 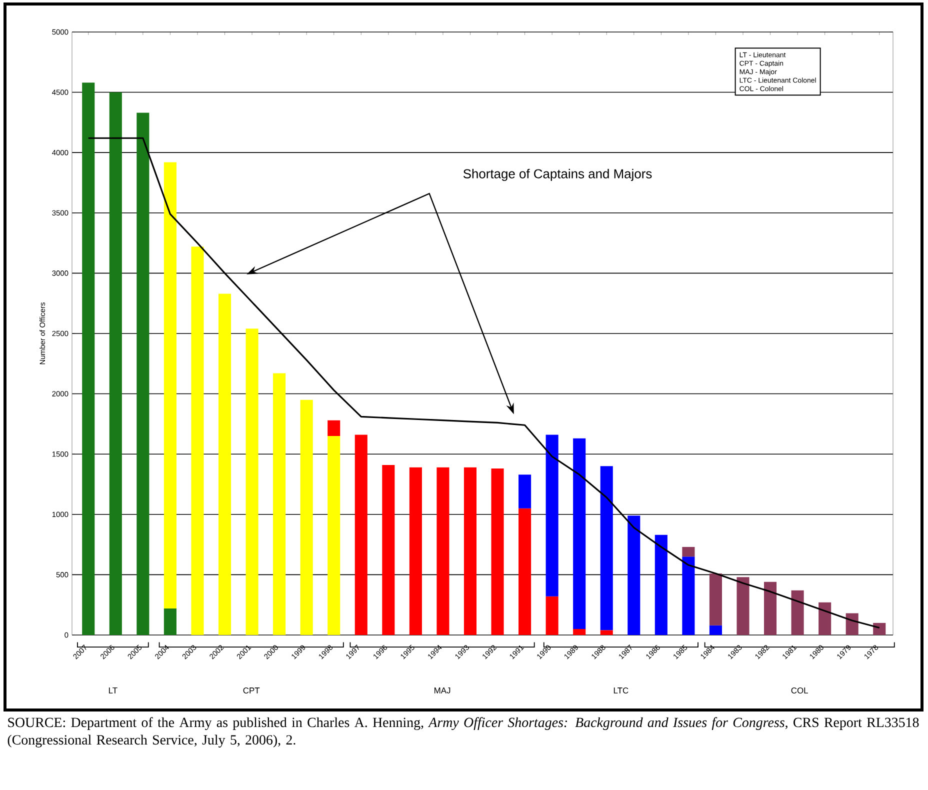 I want to click on text: MAJ, so click(x=442, y=691).